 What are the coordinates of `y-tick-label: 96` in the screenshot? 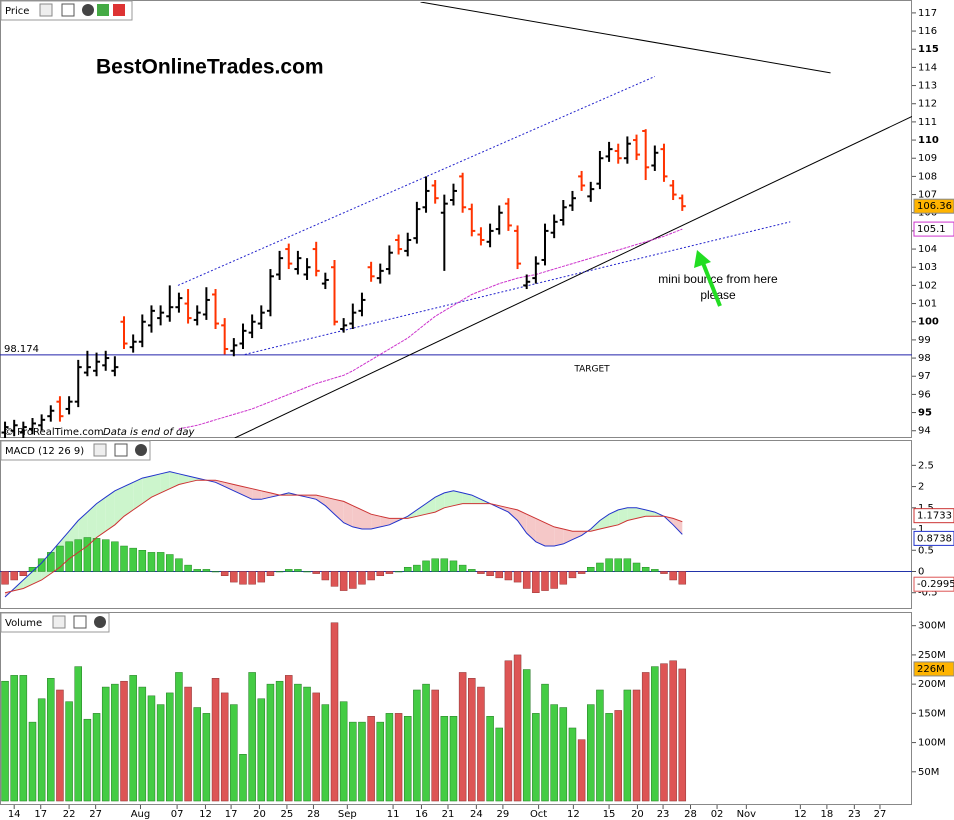 It's located at (924, 394).